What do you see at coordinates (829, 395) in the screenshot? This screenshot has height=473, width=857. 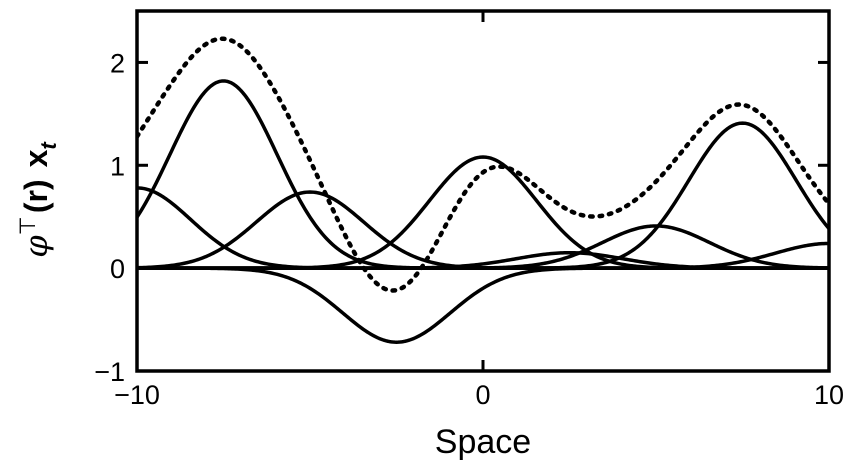 I see `x-tick-label-10: 10` at bounding box center [829, 395].